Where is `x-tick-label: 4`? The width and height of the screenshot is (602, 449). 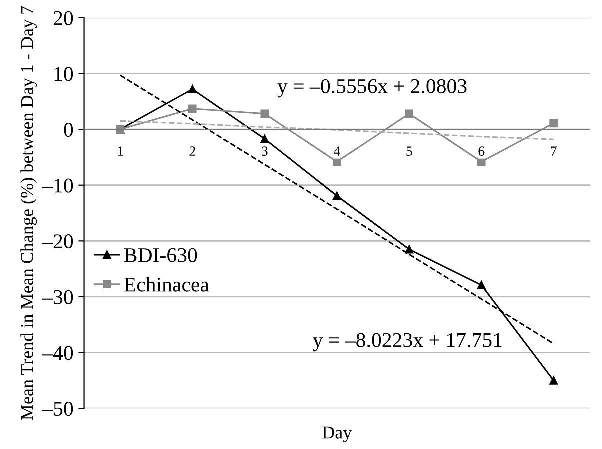 x-tick-label: 4 is located at coordinates (337, 151).